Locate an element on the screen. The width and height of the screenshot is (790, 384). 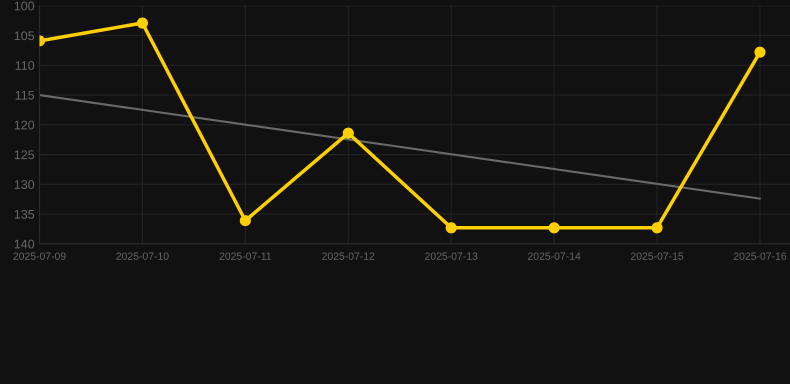
y-tick-label: 125 is located at coordinates (24, 155).